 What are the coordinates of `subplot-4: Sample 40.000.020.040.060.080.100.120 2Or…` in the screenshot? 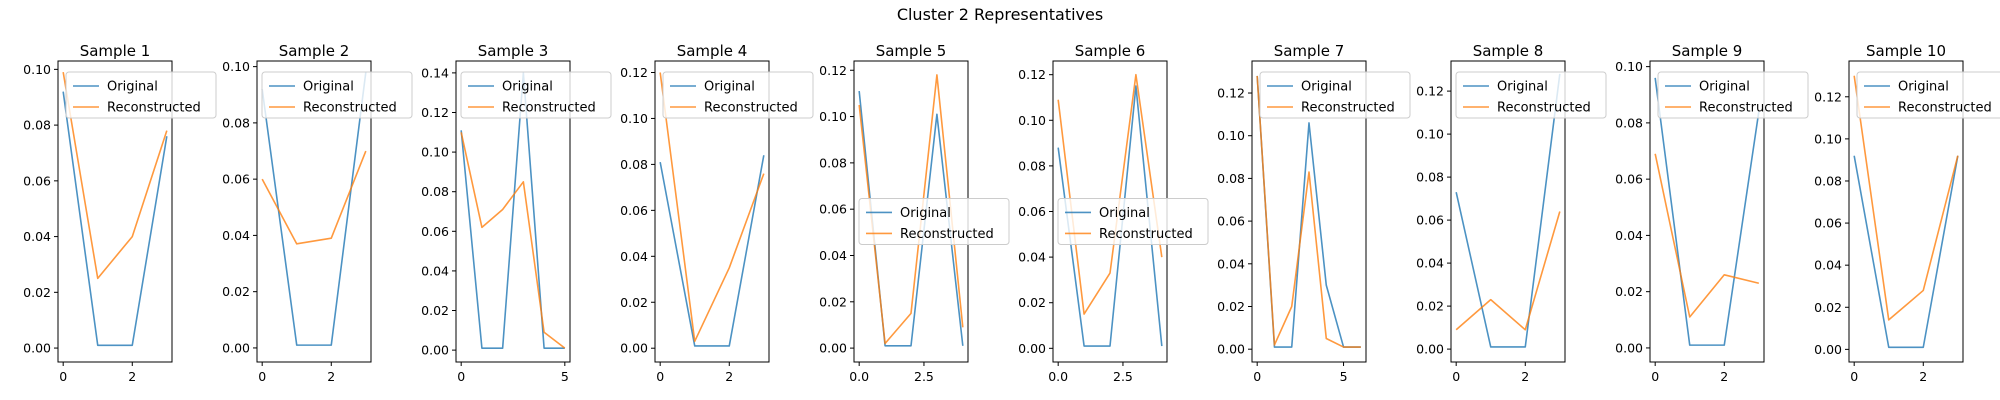 It's located at (716, 213).